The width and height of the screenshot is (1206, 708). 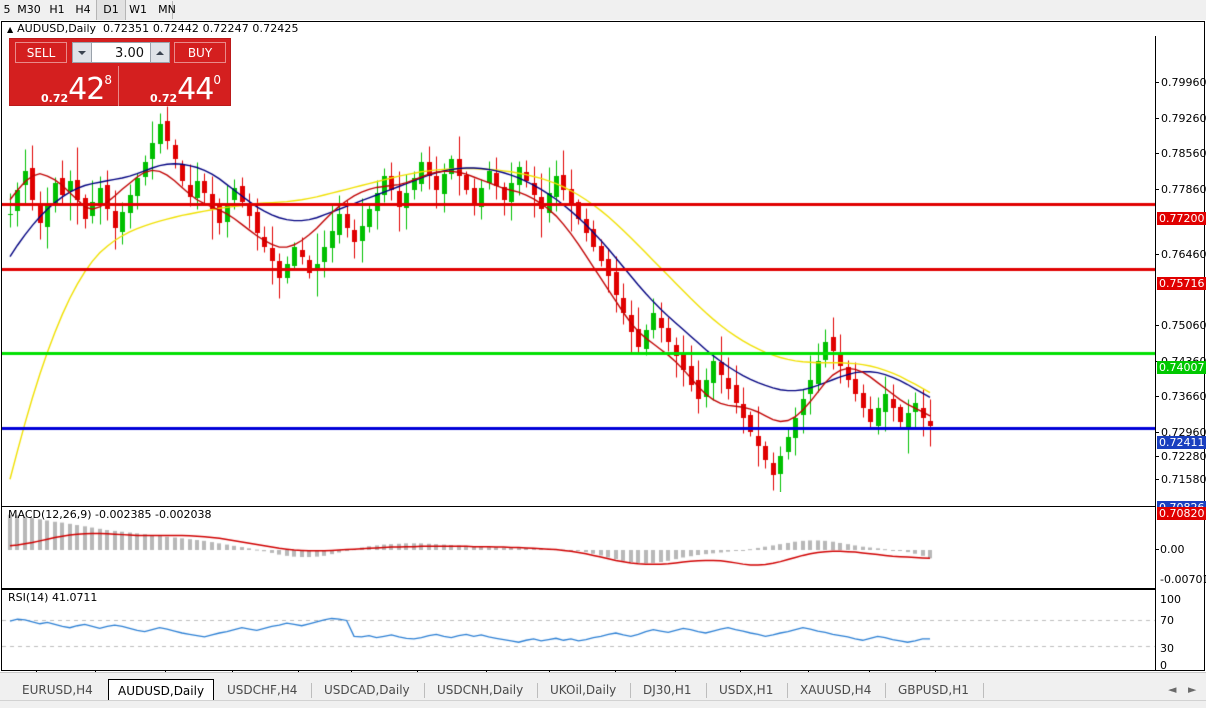 What do you see at coordinates (480, 690) in the screenshot?
I see `chart-tab-usdcnh-daily: USDCNH,Daily` at bounding box center [480, 690].